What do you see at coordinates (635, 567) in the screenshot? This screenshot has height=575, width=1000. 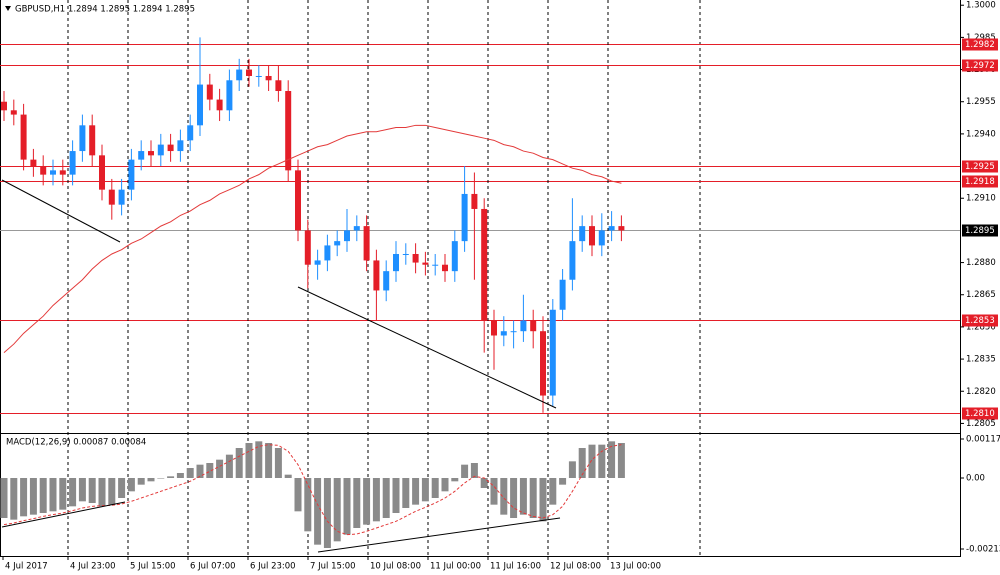 I see `x-tick-label: 13 Jul 00:00` at bounding box center [635, 567].